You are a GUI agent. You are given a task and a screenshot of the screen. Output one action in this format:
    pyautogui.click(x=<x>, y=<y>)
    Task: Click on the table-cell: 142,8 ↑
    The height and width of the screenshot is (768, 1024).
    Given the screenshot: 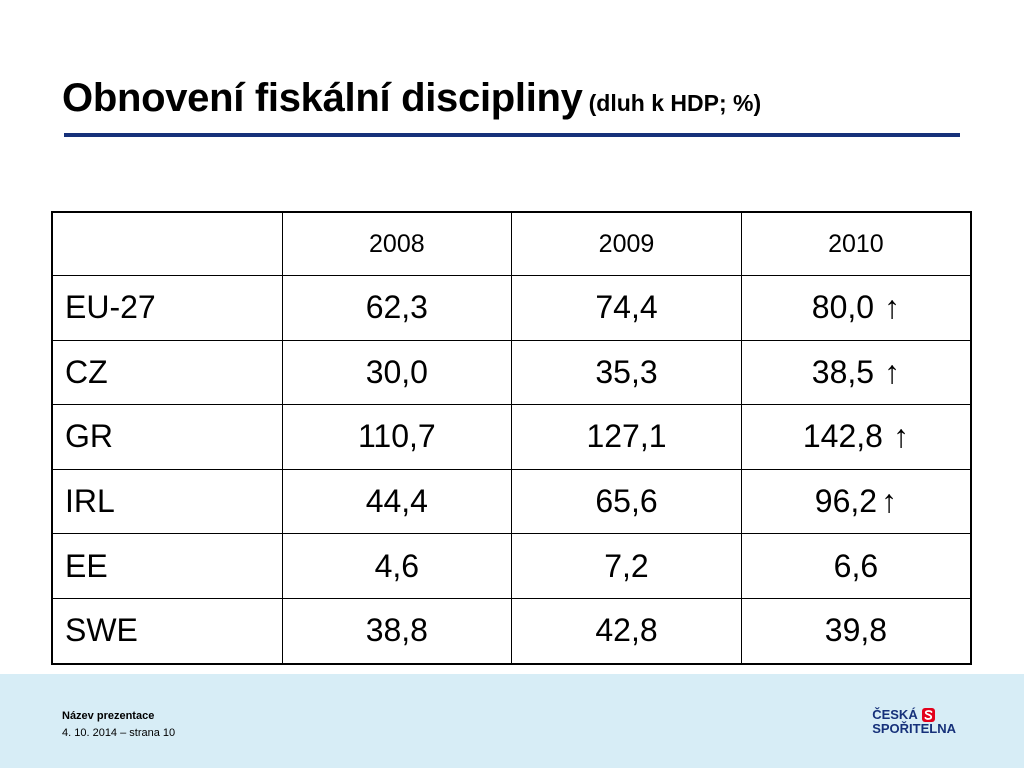 What is the action you would take?
    pyautogui.click(x=856, y=437)
    